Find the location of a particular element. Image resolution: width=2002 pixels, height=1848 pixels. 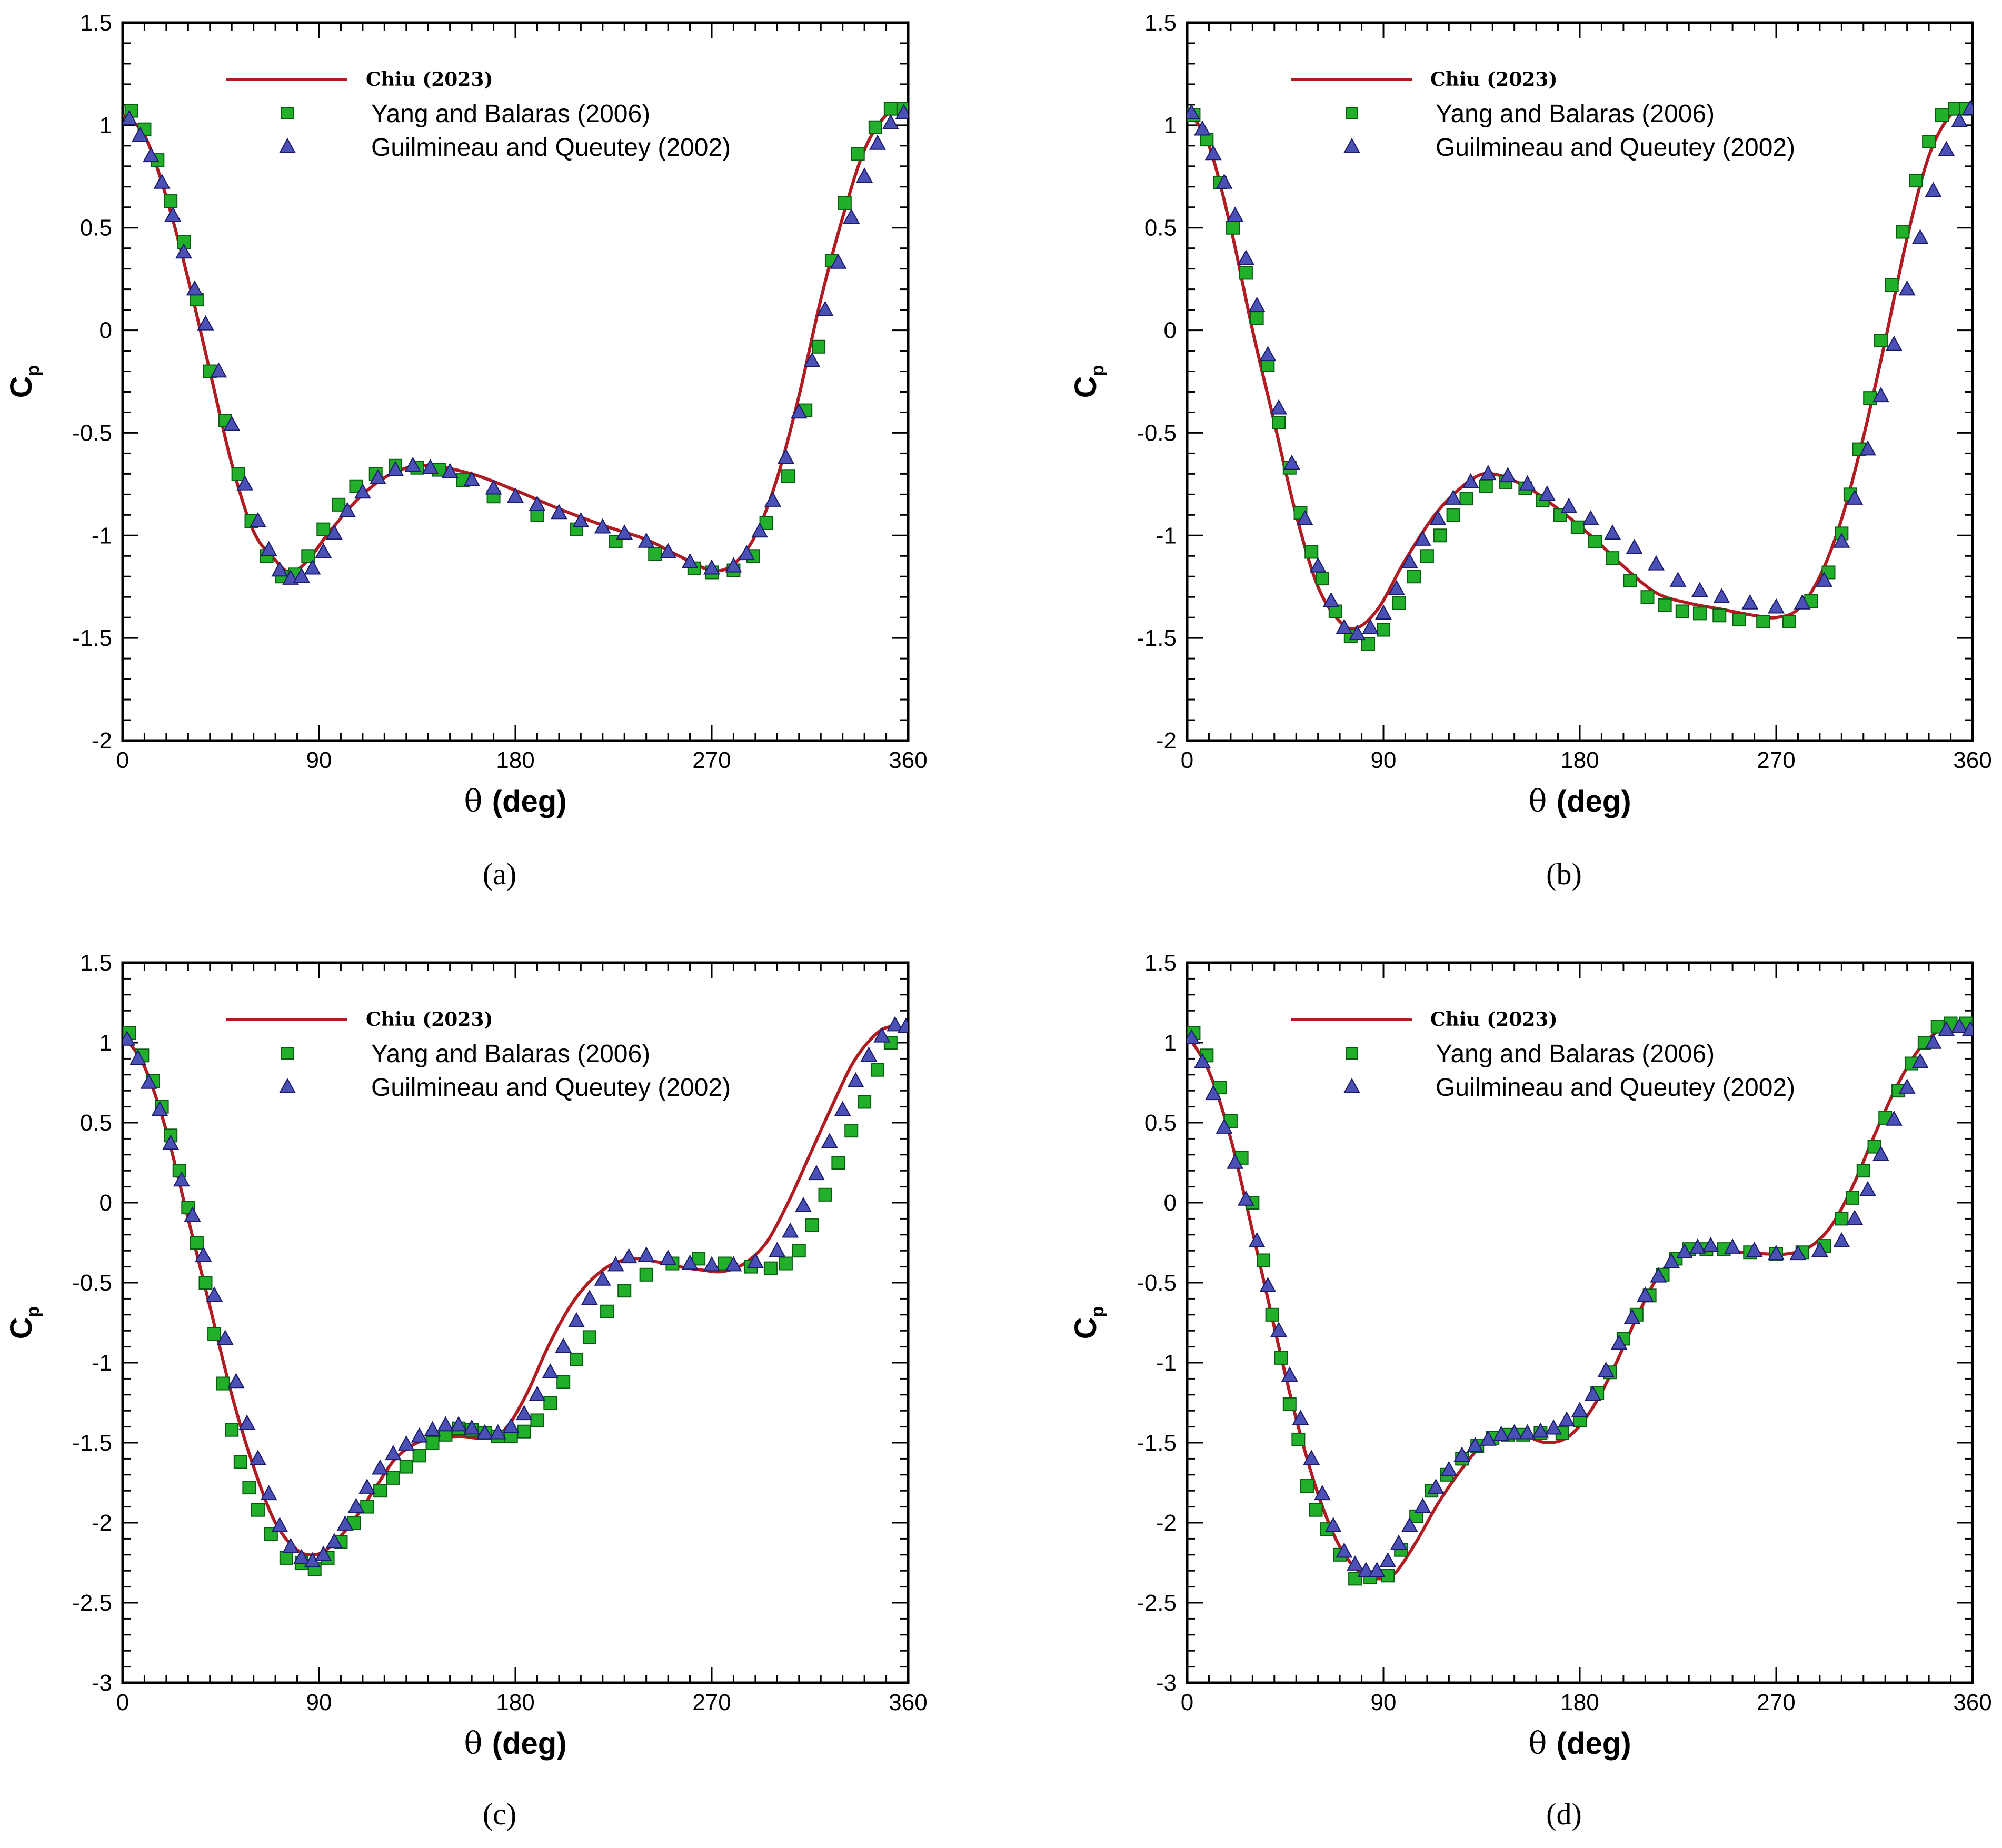

legend-label-guilmineau: Guilmineau and Queutey (2002) is located at coordinates (1615, 148).